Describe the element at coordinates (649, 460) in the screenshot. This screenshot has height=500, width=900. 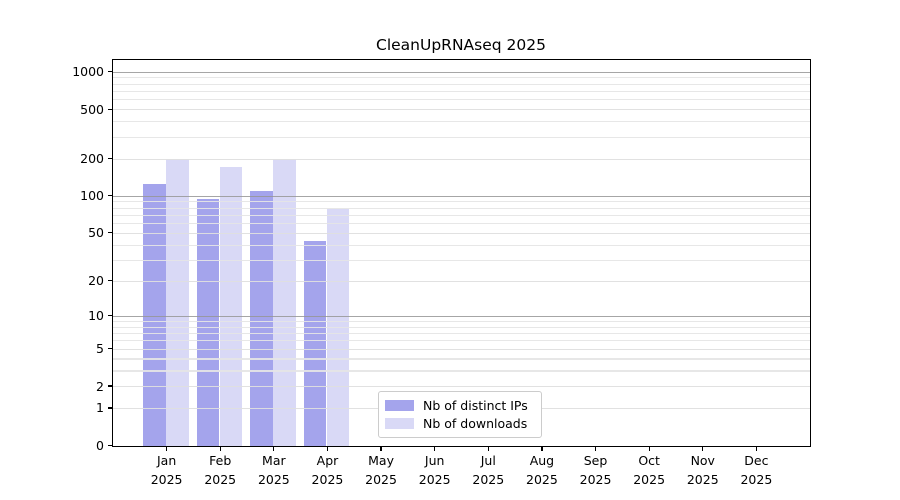
I see `x-tick-month: Oct` at that location.